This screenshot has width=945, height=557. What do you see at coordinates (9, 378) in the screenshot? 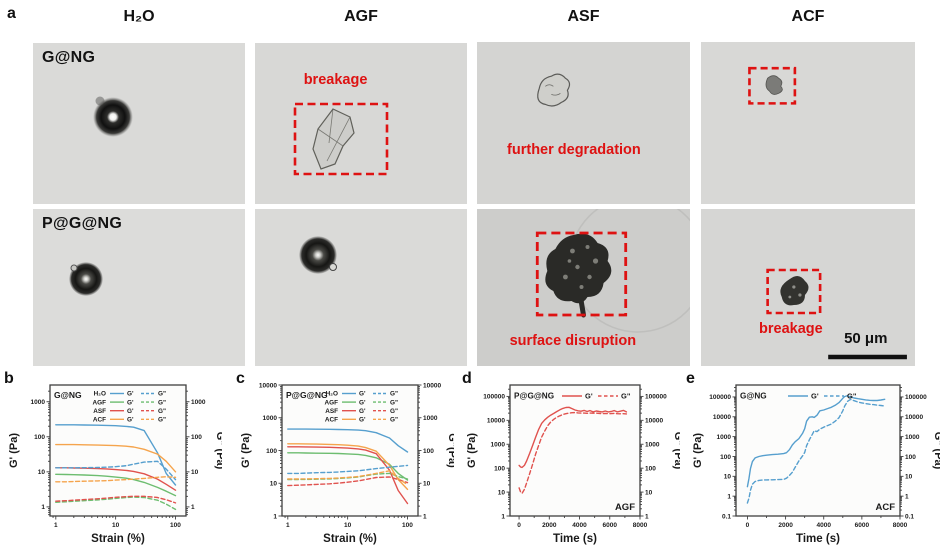
I see `panel-b-letter: b` at bounding box center [9, 378].